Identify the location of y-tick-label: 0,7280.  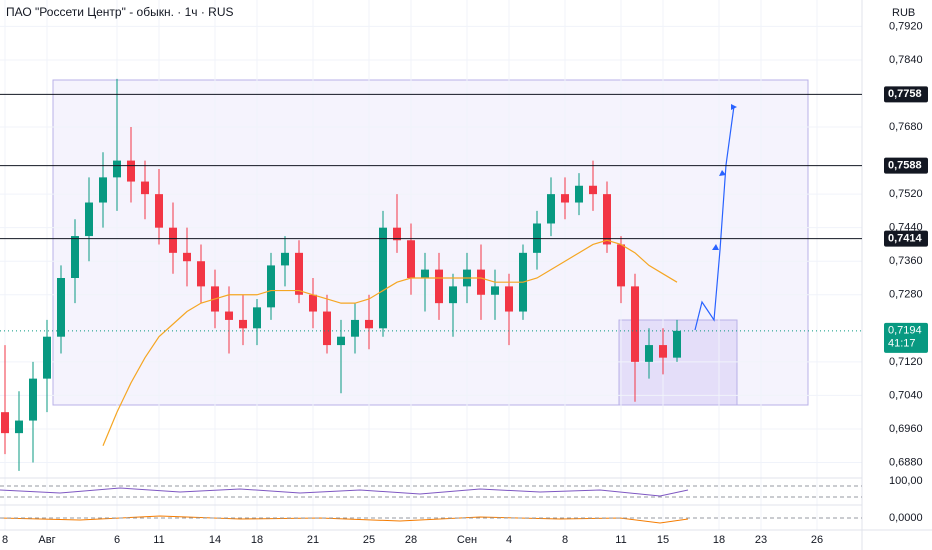
(906, 295).